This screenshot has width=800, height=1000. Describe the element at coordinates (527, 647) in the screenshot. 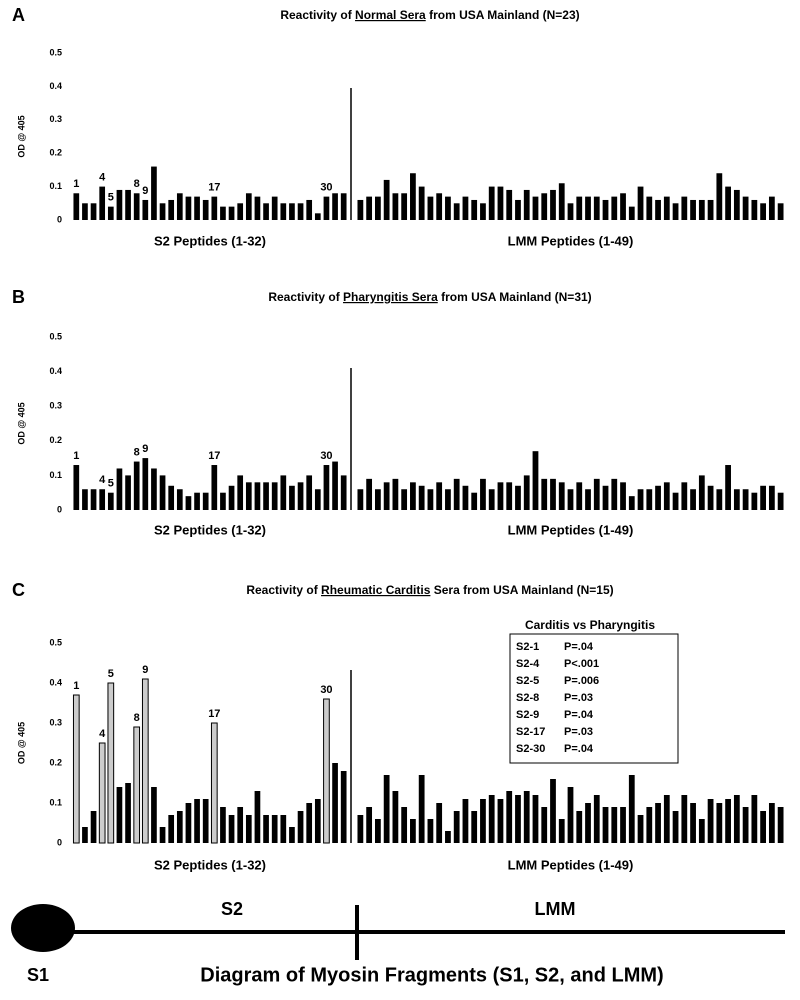

I see `inset-peptide: S2-1` at that location.